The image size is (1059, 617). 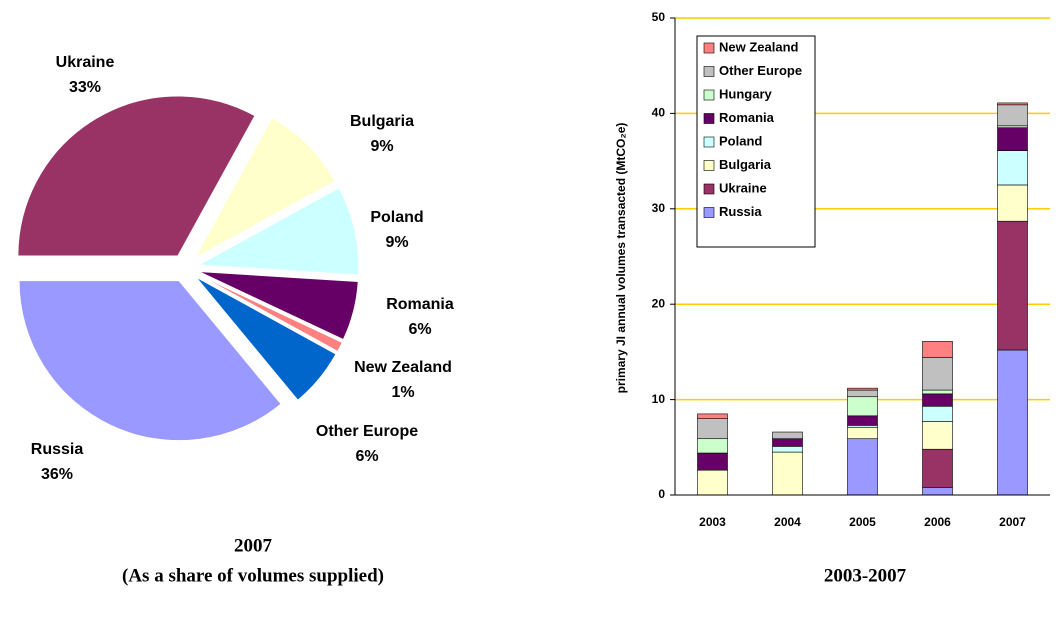 What do you see at coordinates (85, 62) in the screenshot?
I see `slice-name: Ukraine` at bounding box center [85, 62].